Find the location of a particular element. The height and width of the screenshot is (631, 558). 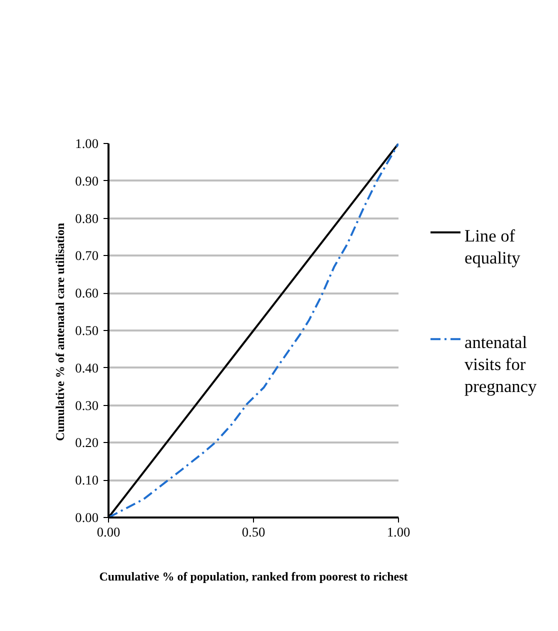

y-tick-label: 0.40 is located at coordinates (87, 368).